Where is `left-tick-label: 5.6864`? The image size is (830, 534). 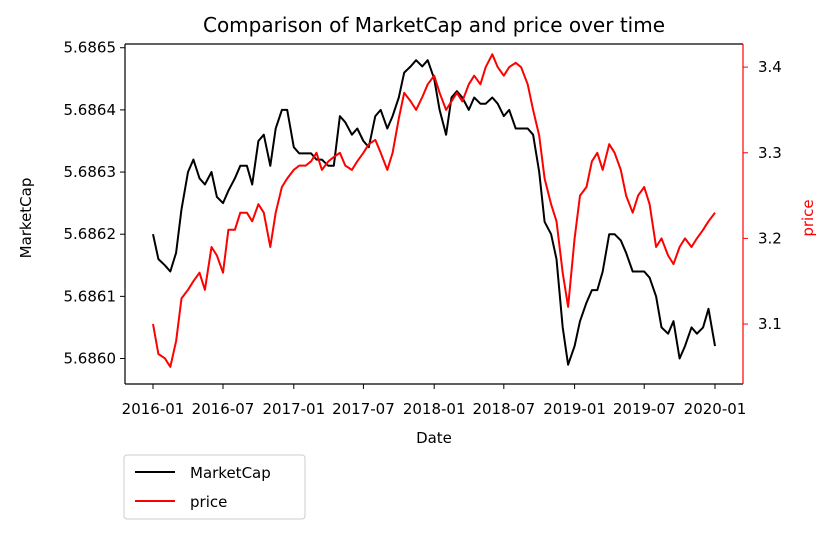
left-tick-label: 5.6864 is located at coordinates (90, 110).